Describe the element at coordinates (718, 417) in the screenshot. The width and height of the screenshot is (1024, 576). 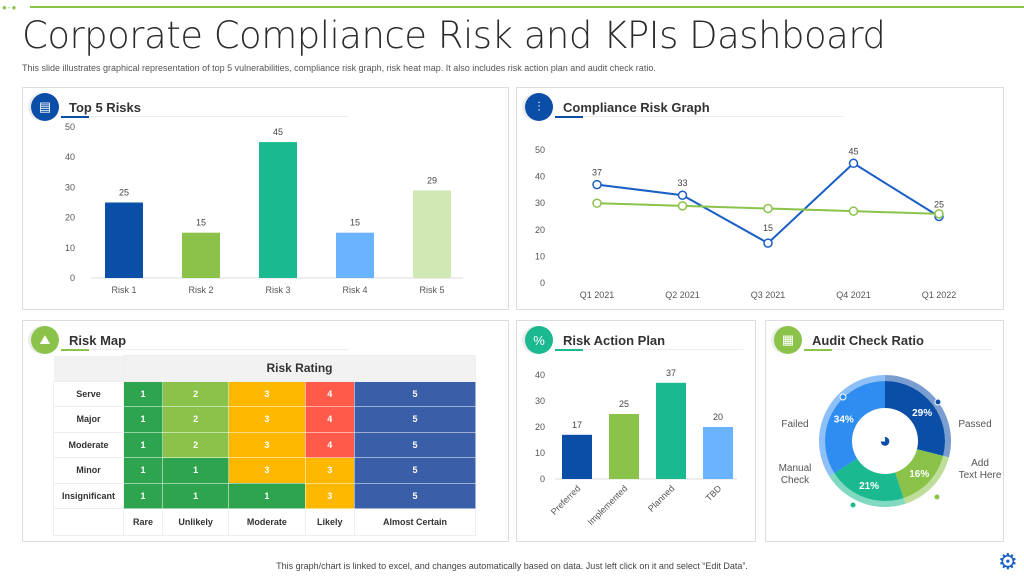
I see `data-label: 20` at that location.